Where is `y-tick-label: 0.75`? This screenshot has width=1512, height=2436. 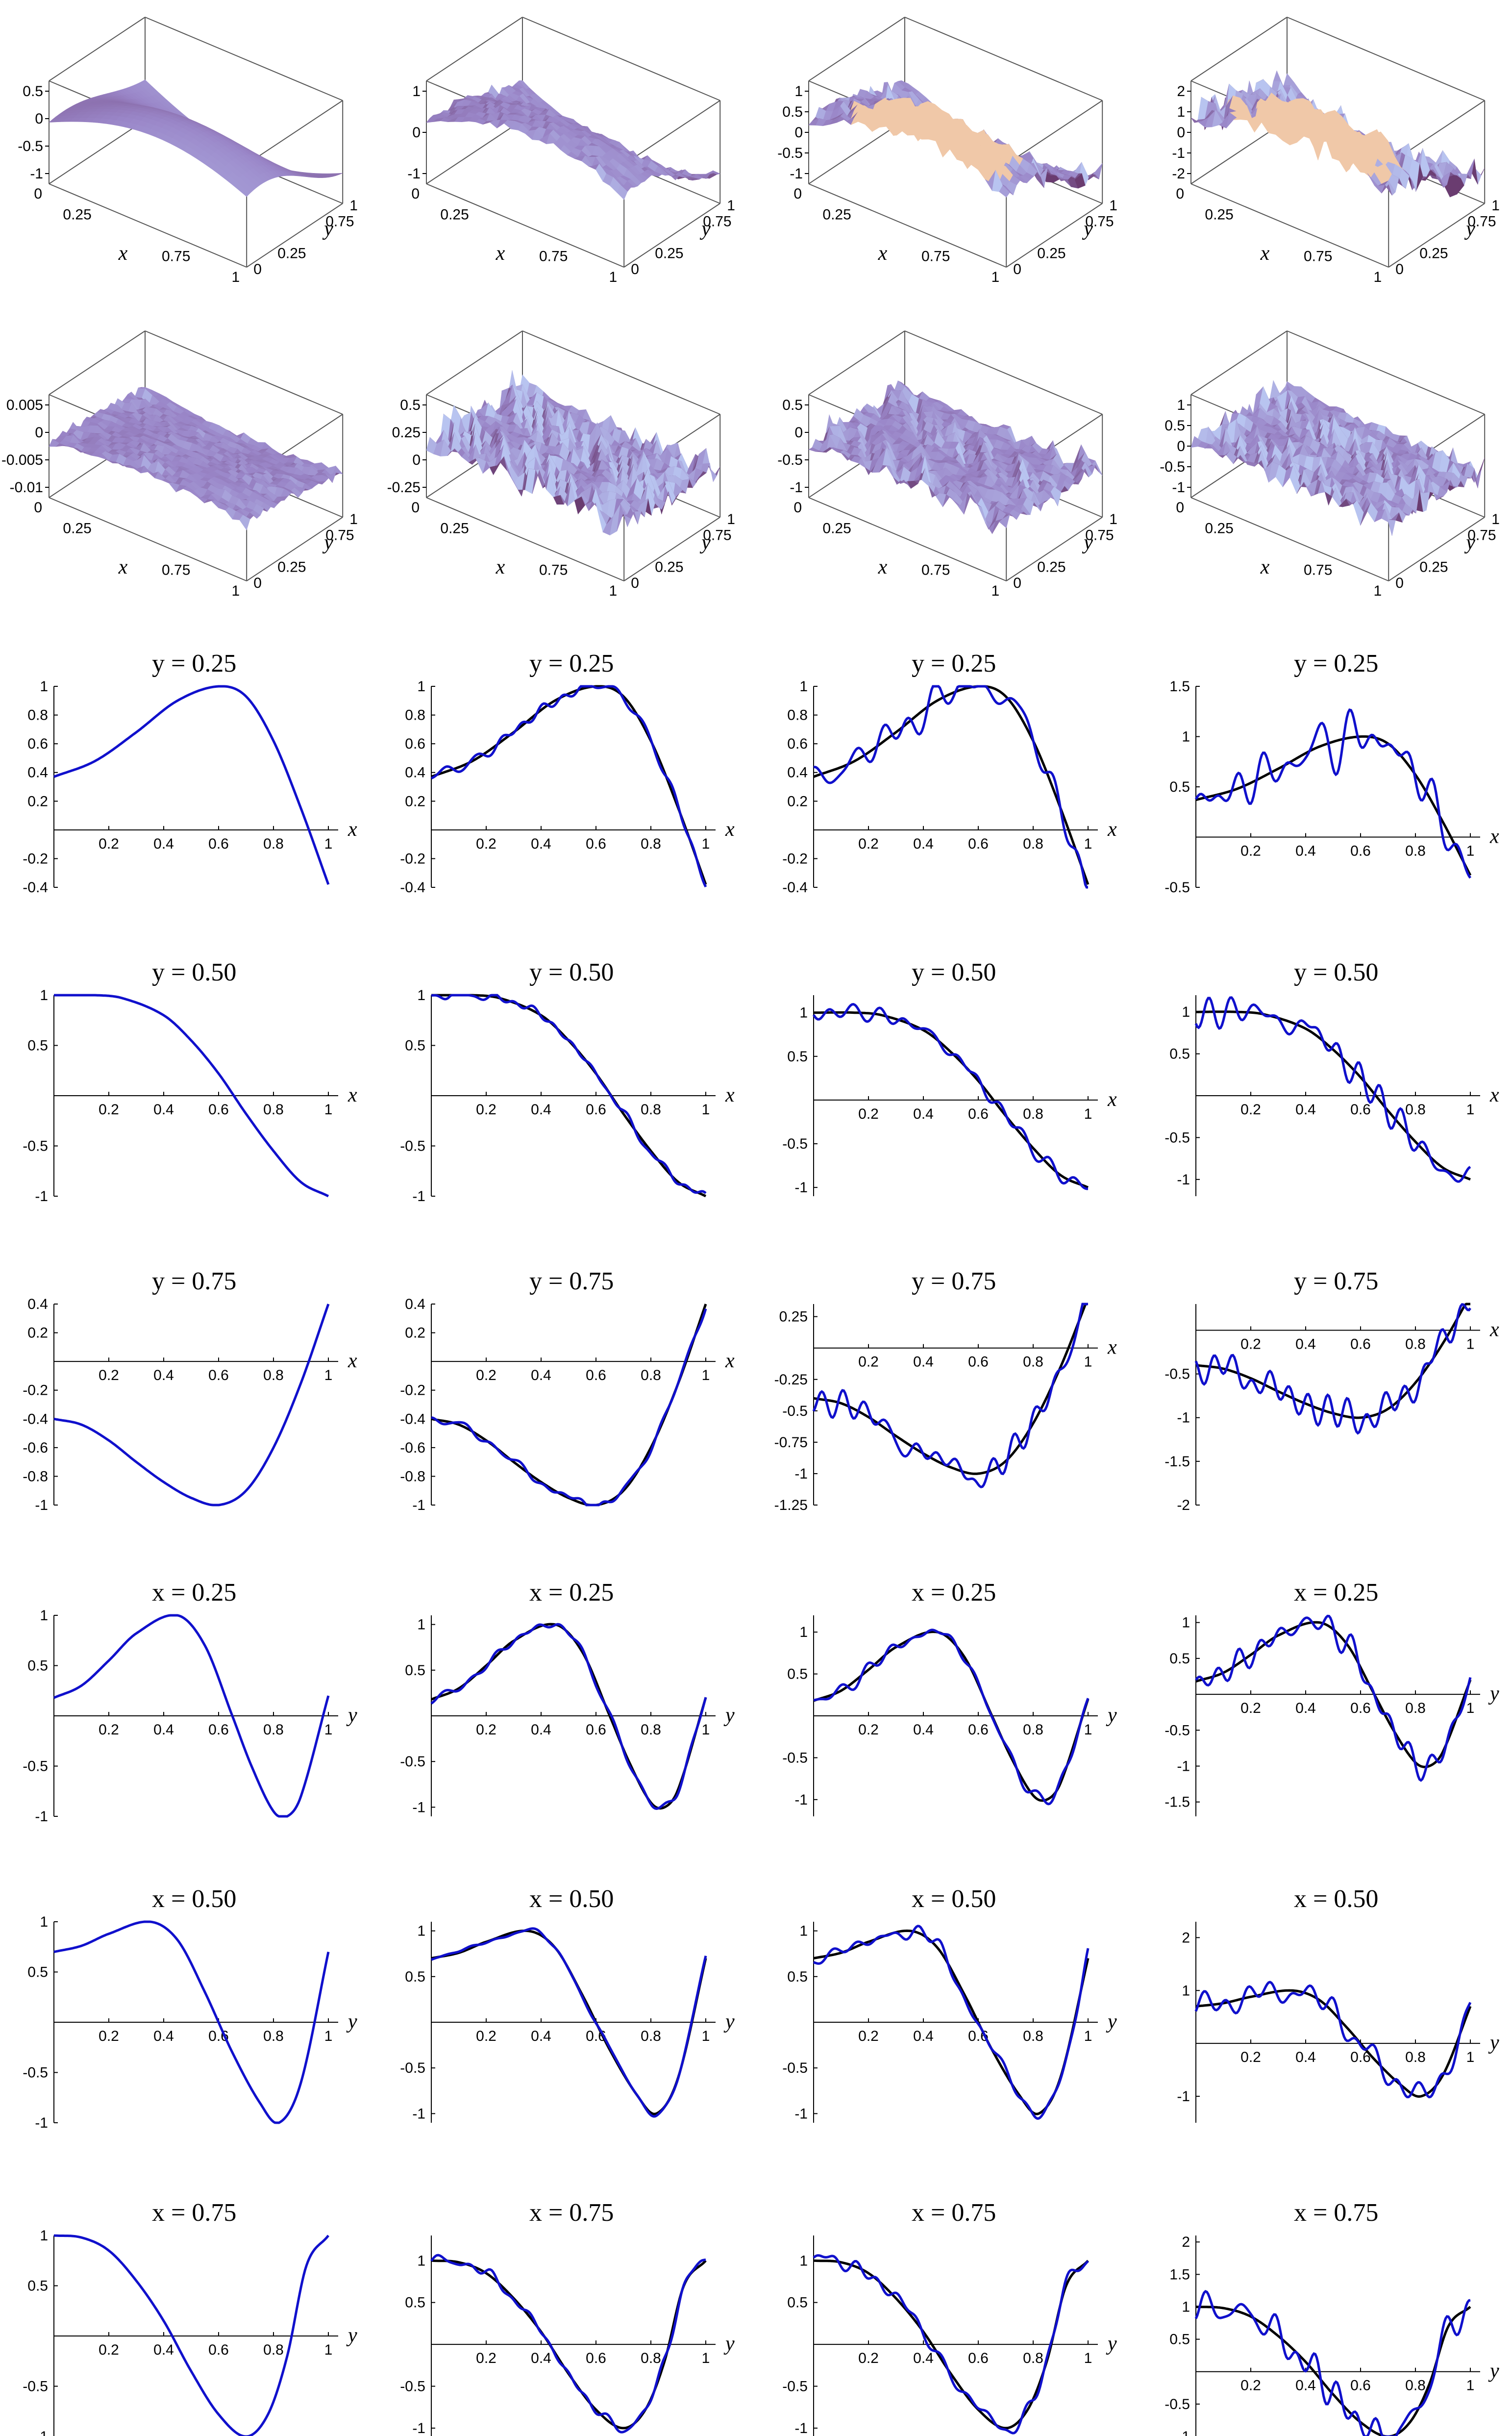
y-tick-label: 0.75 is located at coordinates (339, 222).